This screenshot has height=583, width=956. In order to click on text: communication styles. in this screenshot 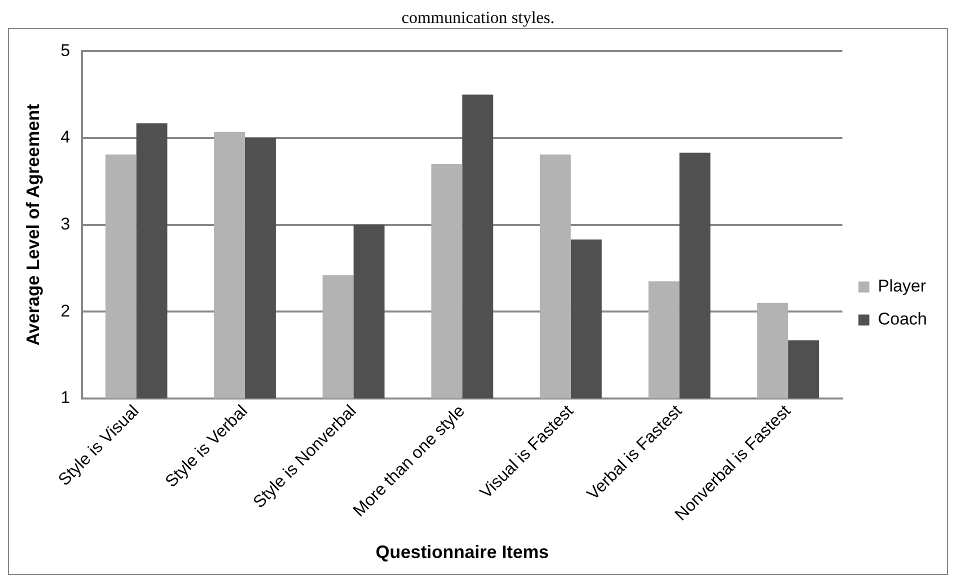, I will do `click(478, 18)`.